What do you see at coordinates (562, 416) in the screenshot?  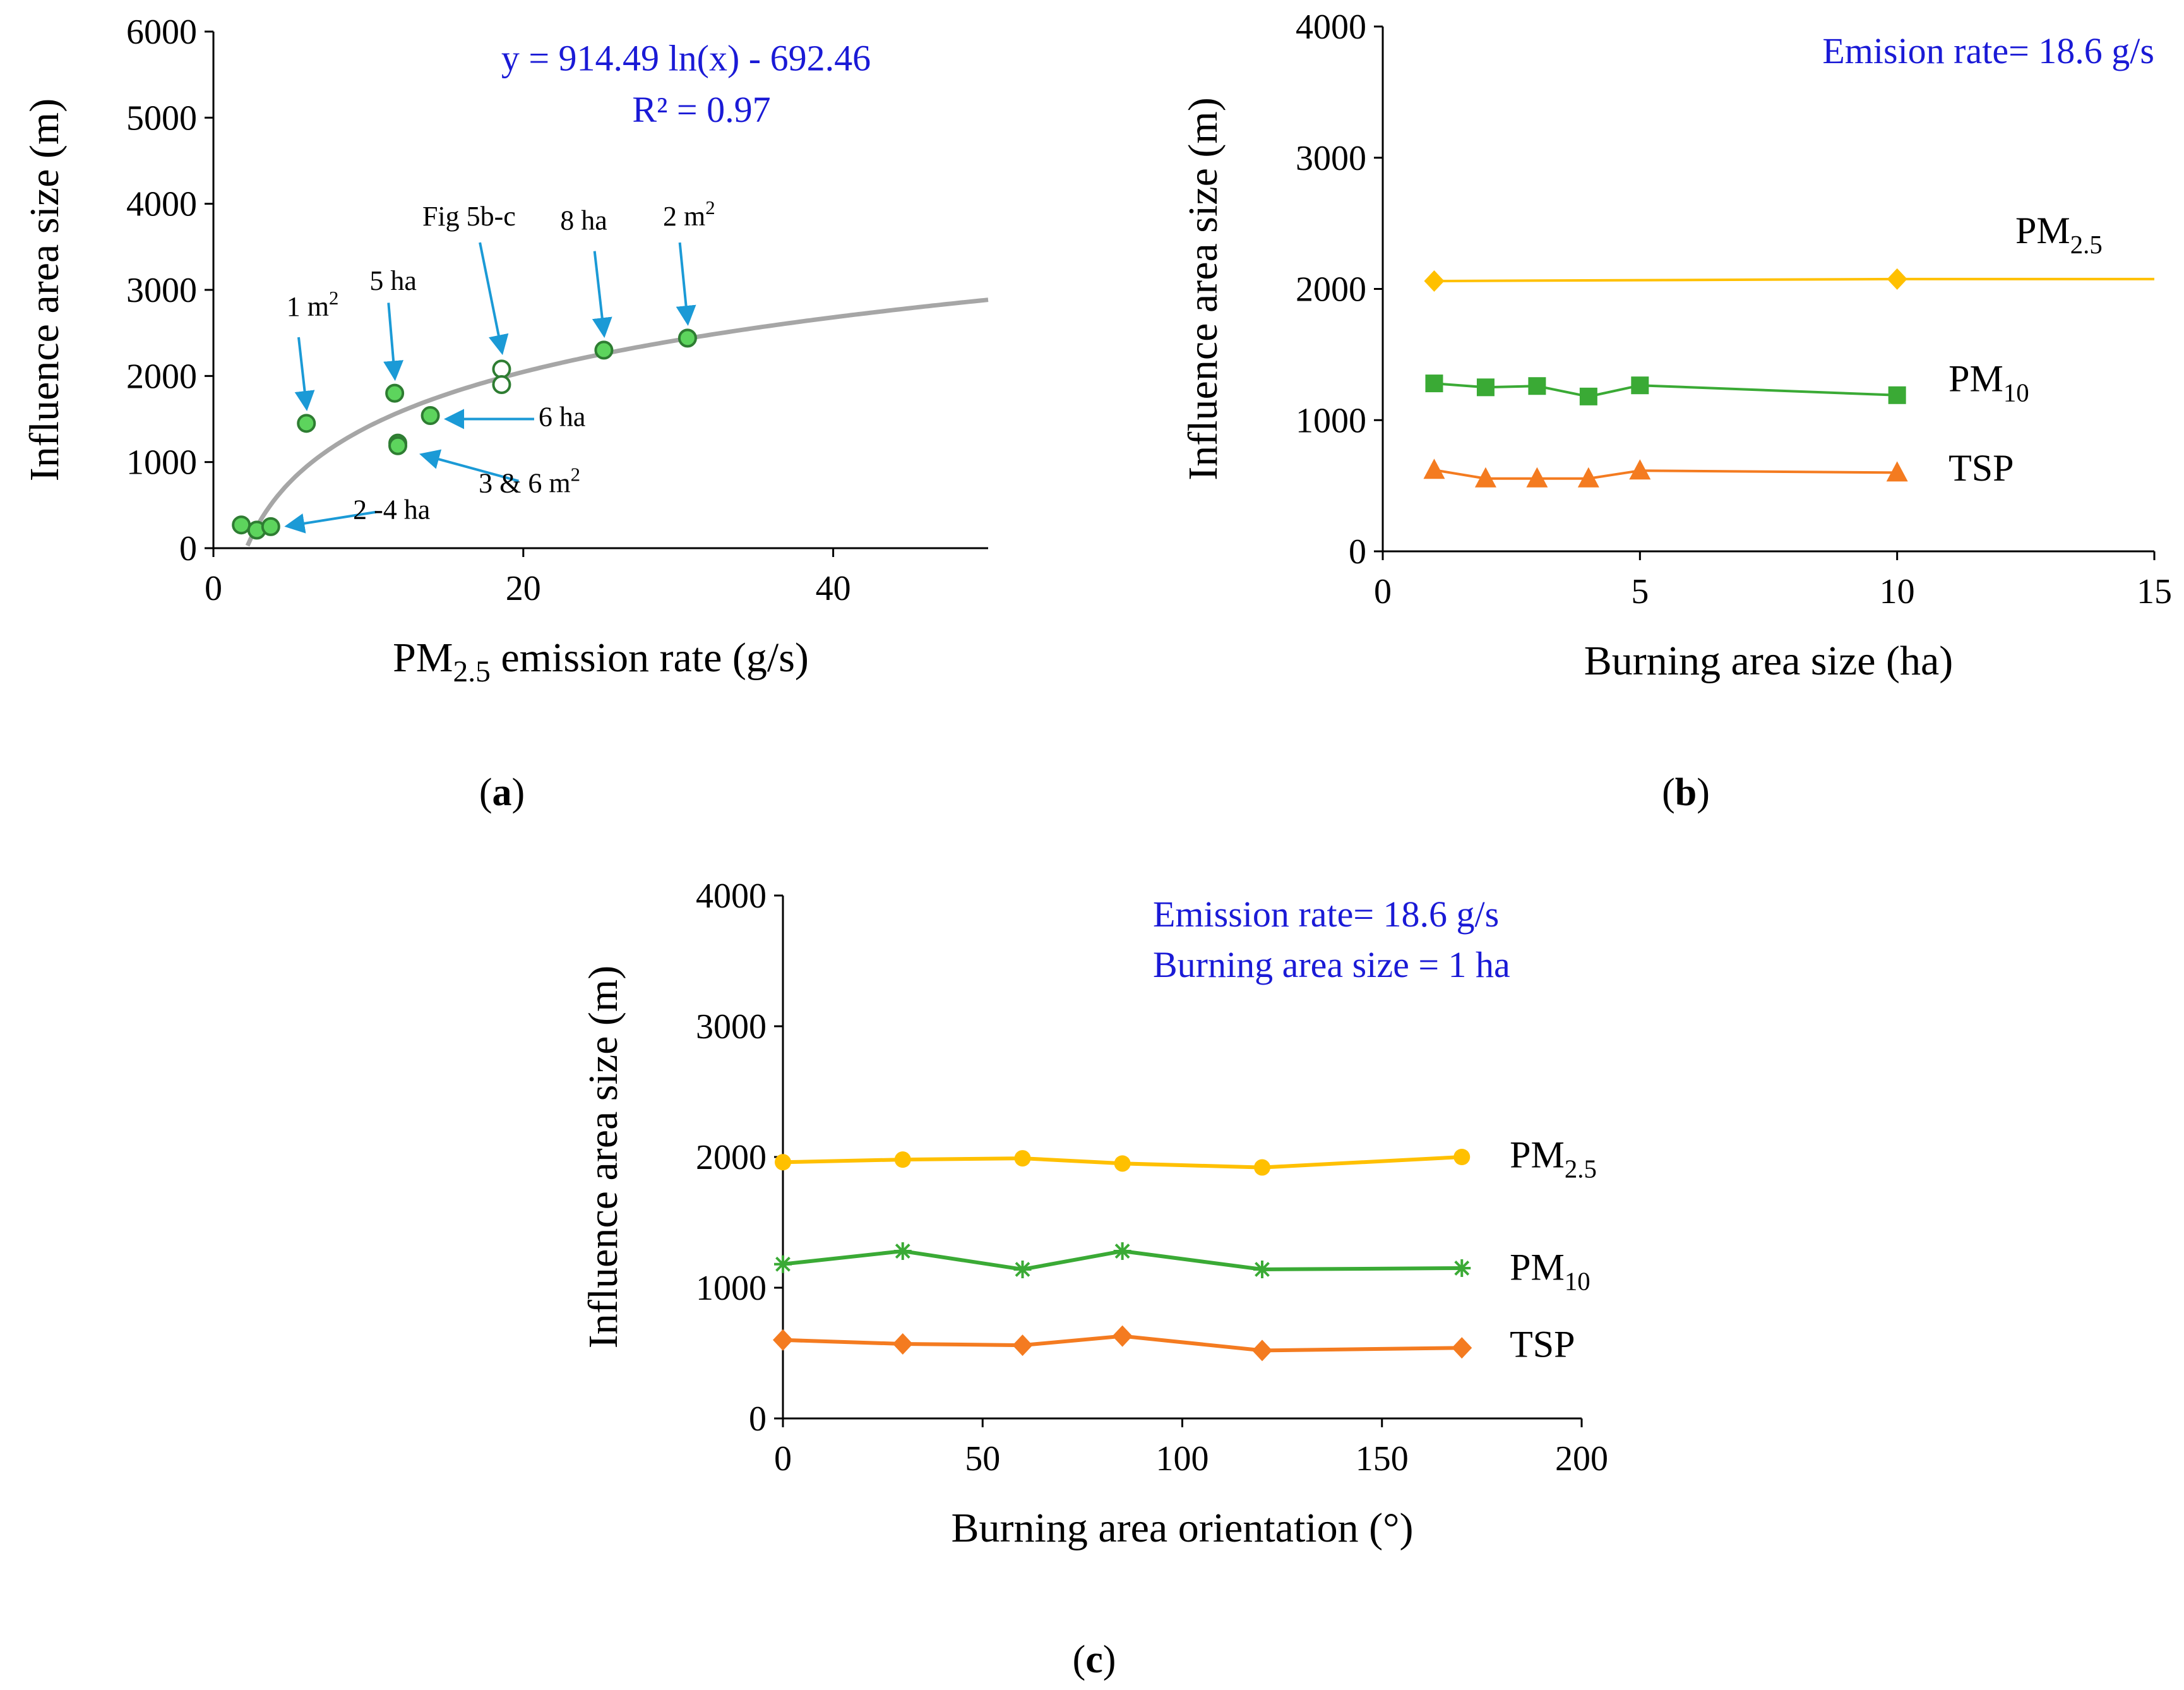 I see `annotation-label-main: 6 ha` at bounding box center [562, 416].